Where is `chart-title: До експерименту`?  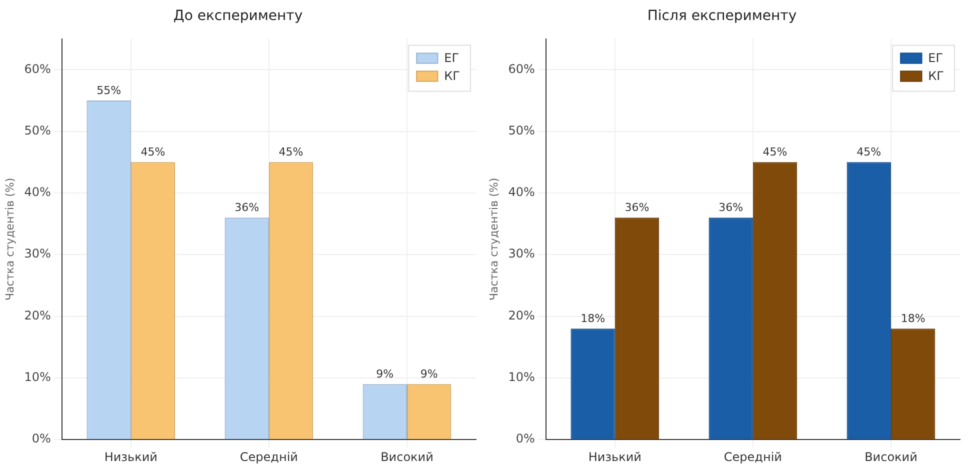 chart-title: До експерименту is located at coordinates (238, 16).